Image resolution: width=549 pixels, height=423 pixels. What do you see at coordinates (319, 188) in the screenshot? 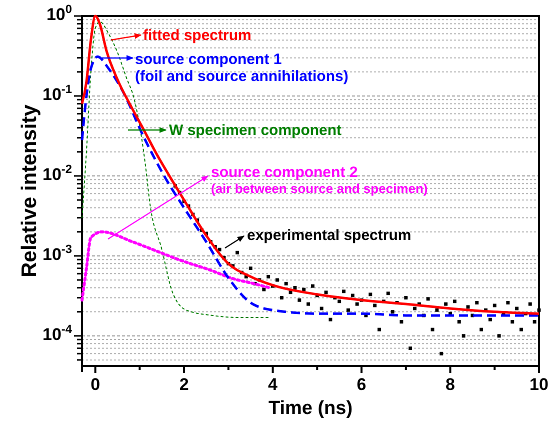
I see `annotation: (air between source and specimen)` at bounding box center [319, 188].